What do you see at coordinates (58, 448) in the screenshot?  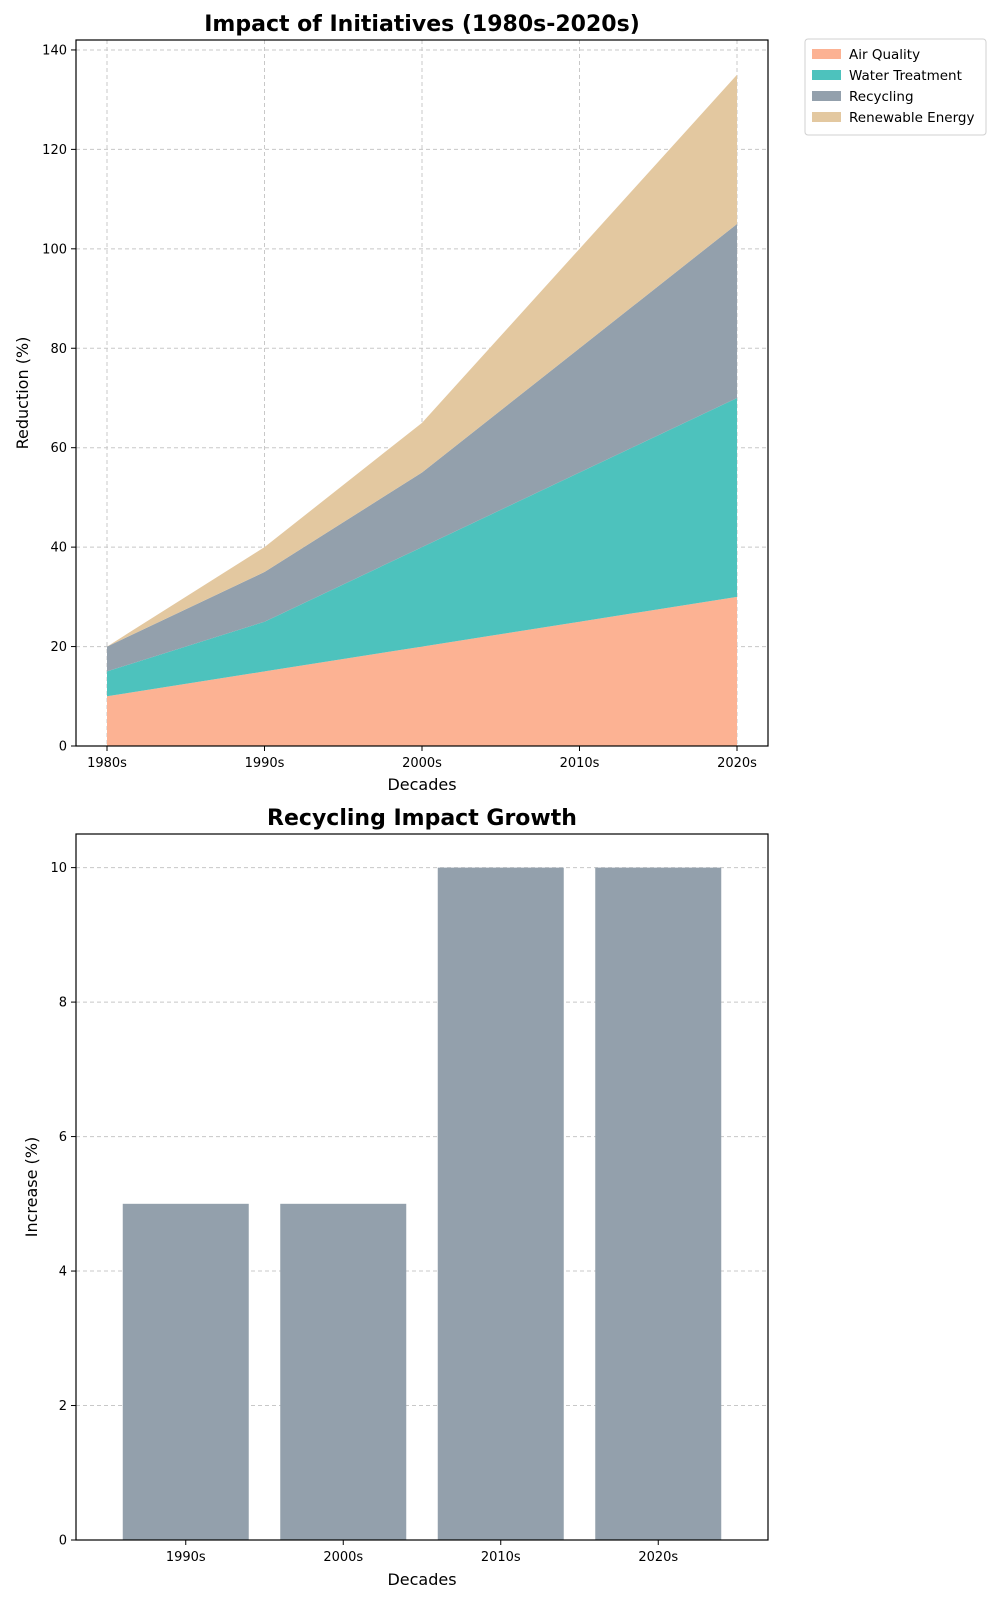 I see `y-tick-label: 60` at bounding box center [58, 448].